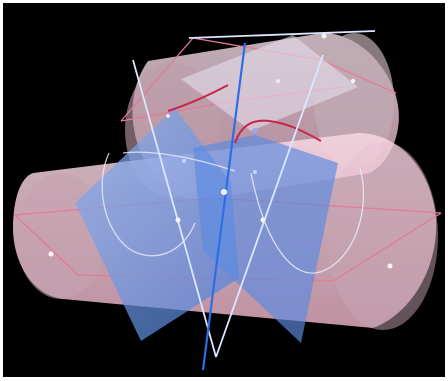 The image size is (448, 381). What do you see at coordinates (224, 206) in the screenshot?
I see `vertical-axis` at bounding box center [224, 206].